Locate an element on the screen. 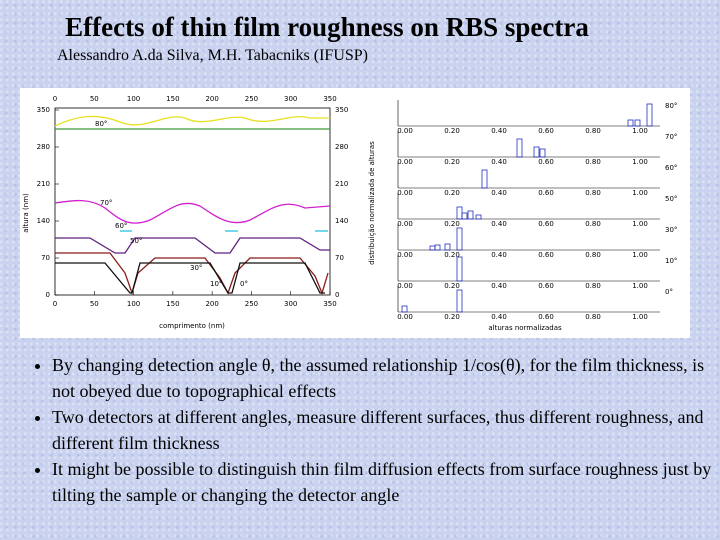 Image resolution: width=720 pixels, height=540 pixels. left-plot-frame is located at coordinates (192, 201).